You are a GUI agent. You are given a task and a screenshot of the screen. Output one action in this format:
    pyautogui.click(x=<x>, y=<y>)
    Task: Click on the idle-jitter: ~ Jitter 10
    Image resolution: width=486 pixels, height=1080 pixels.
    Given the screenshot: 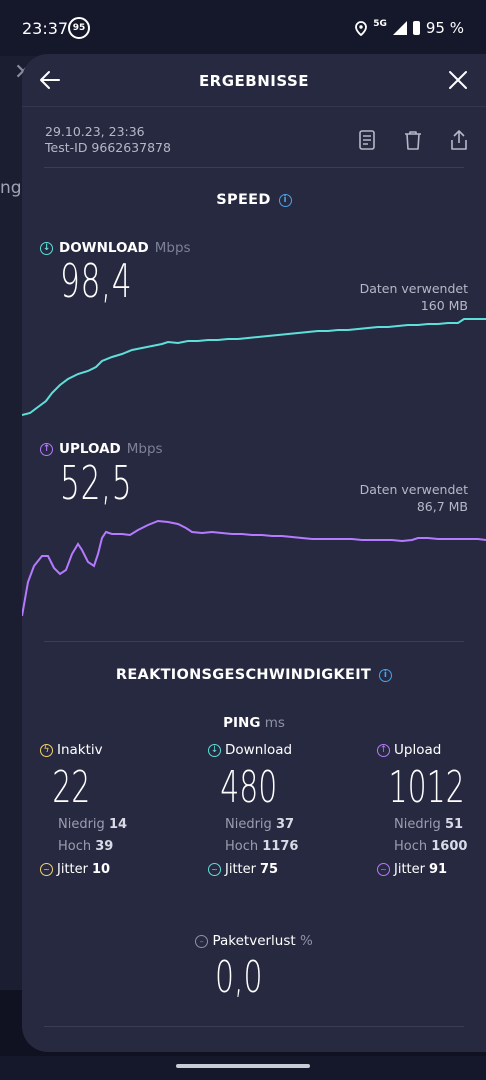 What is the action you would take?
    pyautogui.click(x=115, y=869)
    